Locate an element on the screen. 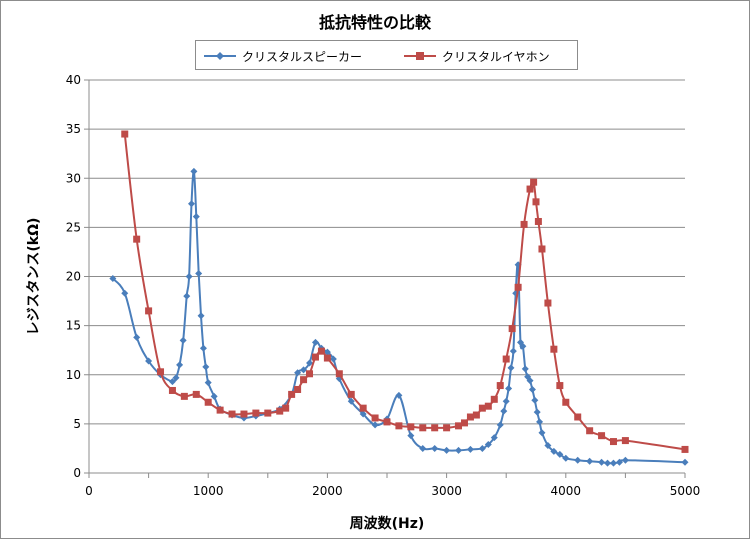  legend: クリスタルスピーカー クリスタルイヤホン is located at coordinates (386, 55).